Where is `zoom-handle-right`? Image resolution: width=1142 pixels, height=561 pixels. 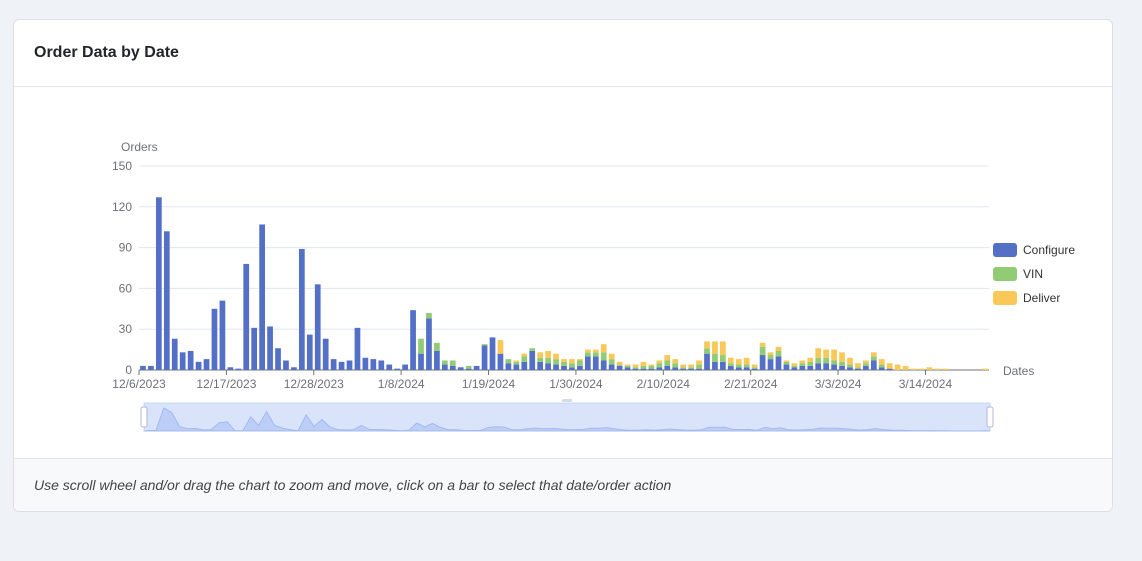 zoom-handle-right is located at coordinates (990, 417).